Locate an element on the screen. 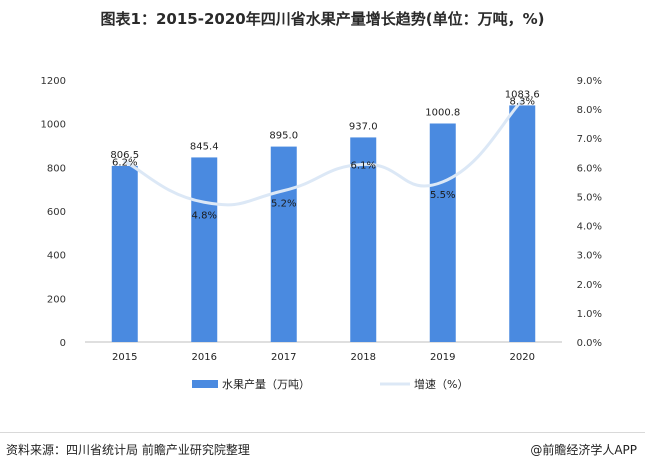  legend-bar-label: 水果产量（万吨） is located at coordinates (266, 384).